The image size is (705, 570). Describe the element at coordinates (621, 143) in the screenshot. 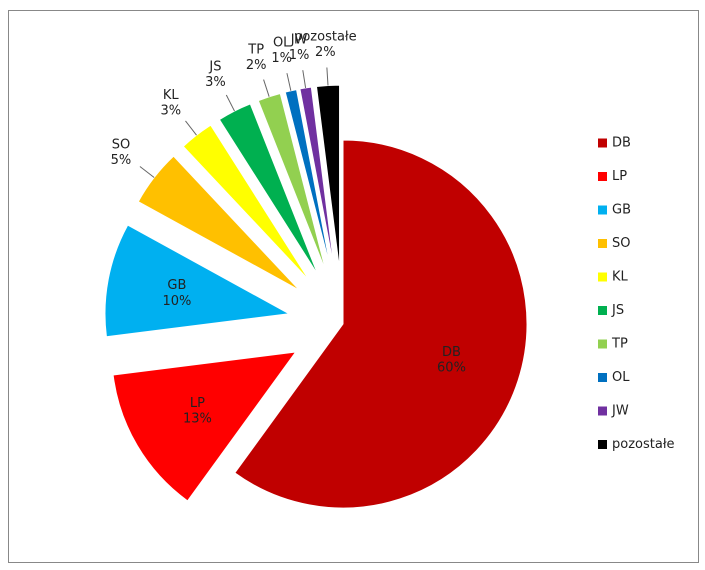

I see `legend-label: DB` at that location.